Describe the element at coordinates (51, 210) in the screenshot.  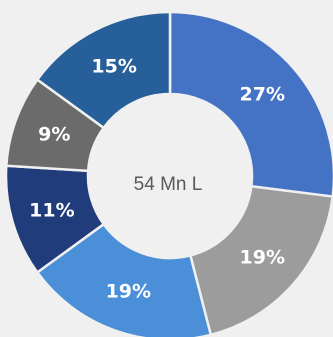
I see `slice-percent-label: 11%` at that location.